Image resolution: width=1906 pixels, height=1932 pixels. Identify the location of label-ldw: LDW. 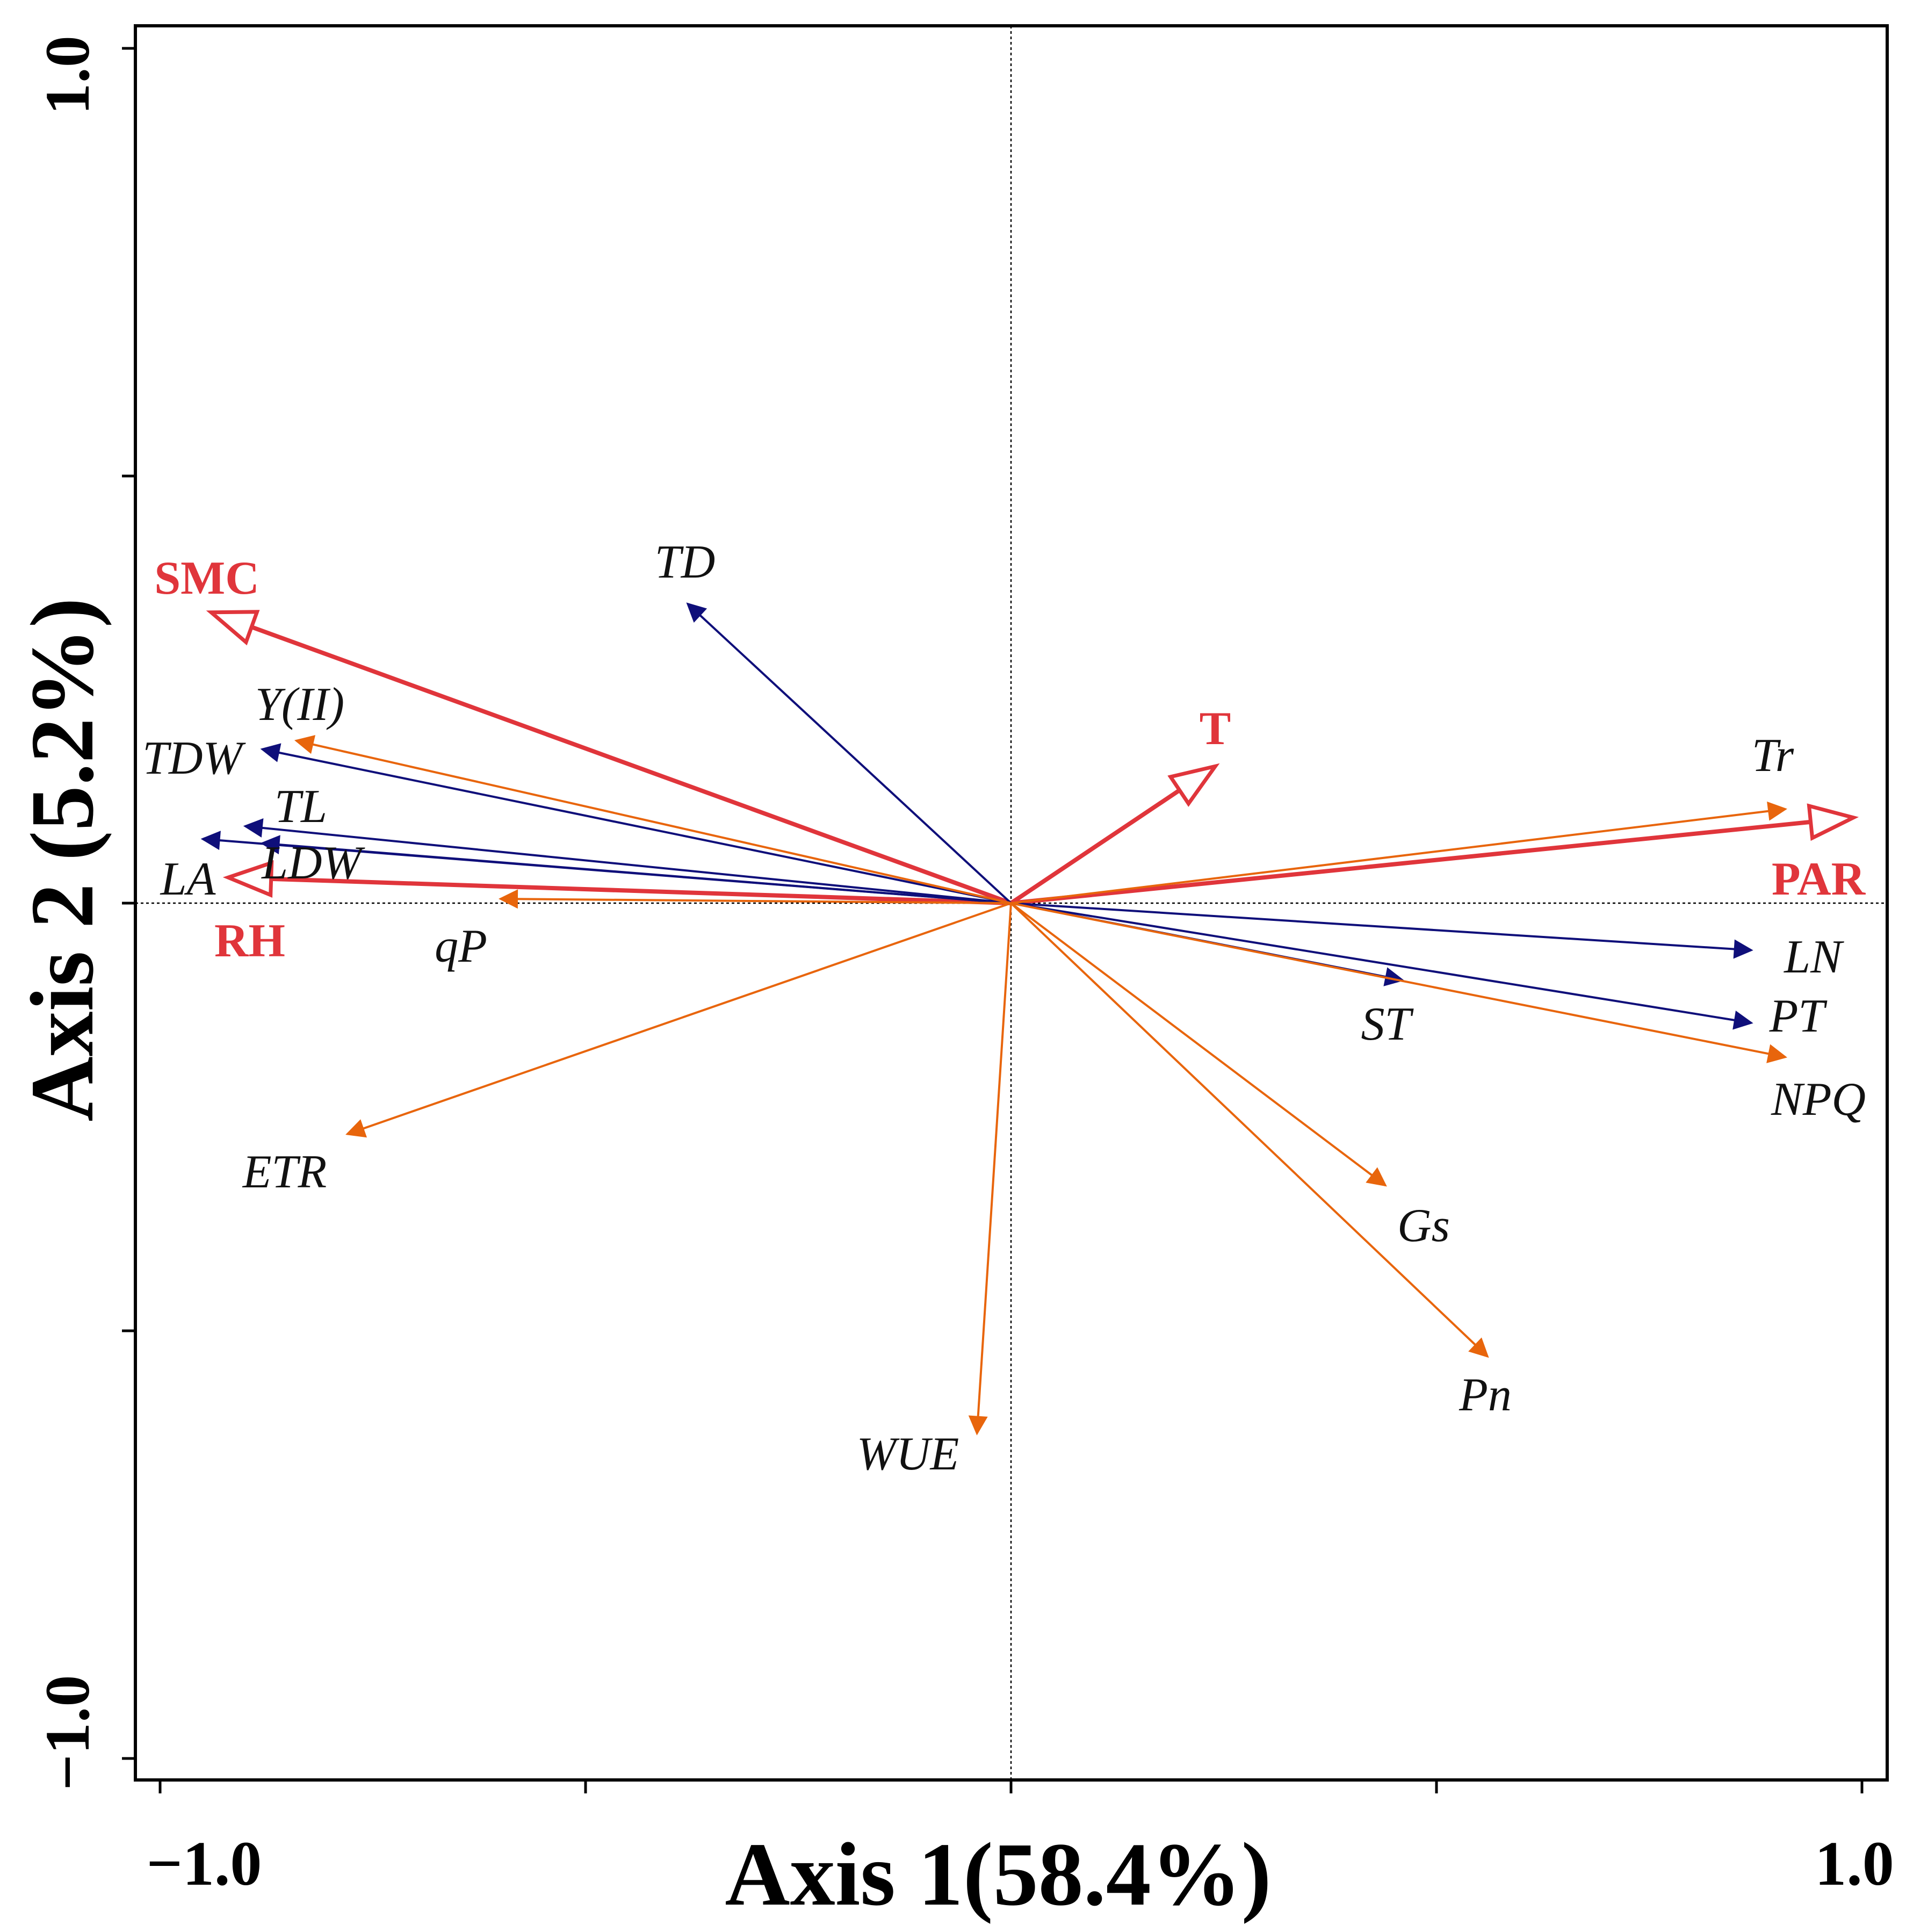
(313, 863).